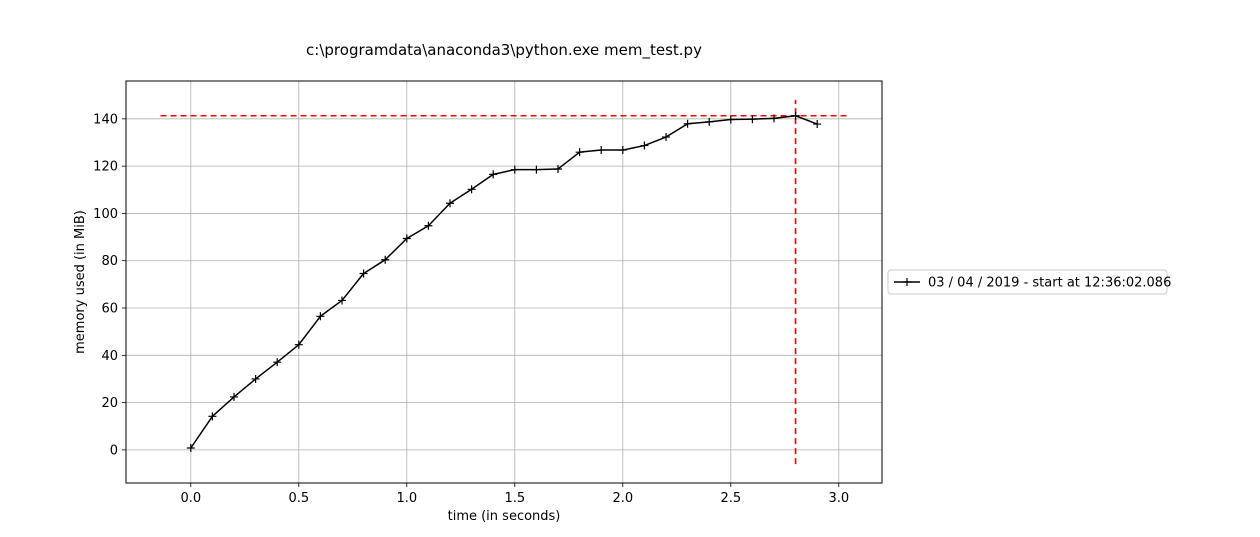  What do you see at coordinates (109, 309) in the screenshot?
I see `y-tick-label: 60` at bounding box center [109, 309].